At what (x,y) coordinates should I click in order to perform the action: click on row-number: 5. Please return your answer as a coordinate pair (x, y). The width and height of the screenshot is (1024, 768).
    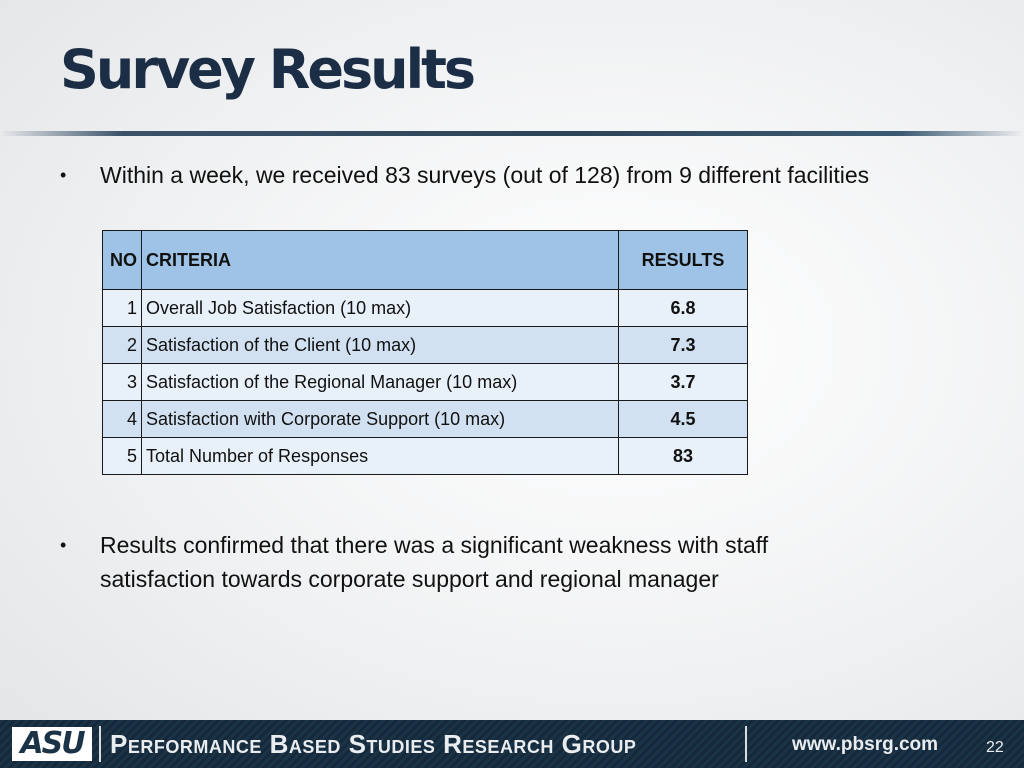
    Looking at the image, I should click on (122, 456).